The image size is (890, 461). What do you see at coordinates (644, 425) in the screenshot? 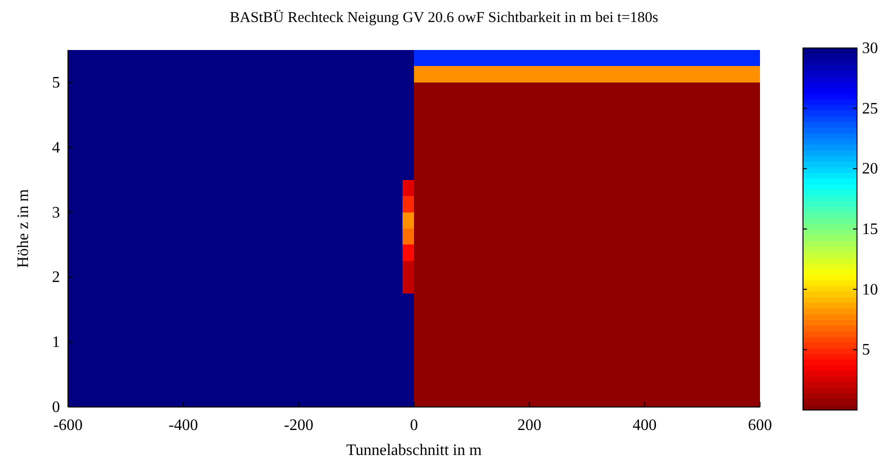
I see `x-tick-label: 400` at bounding box center [644, 425].